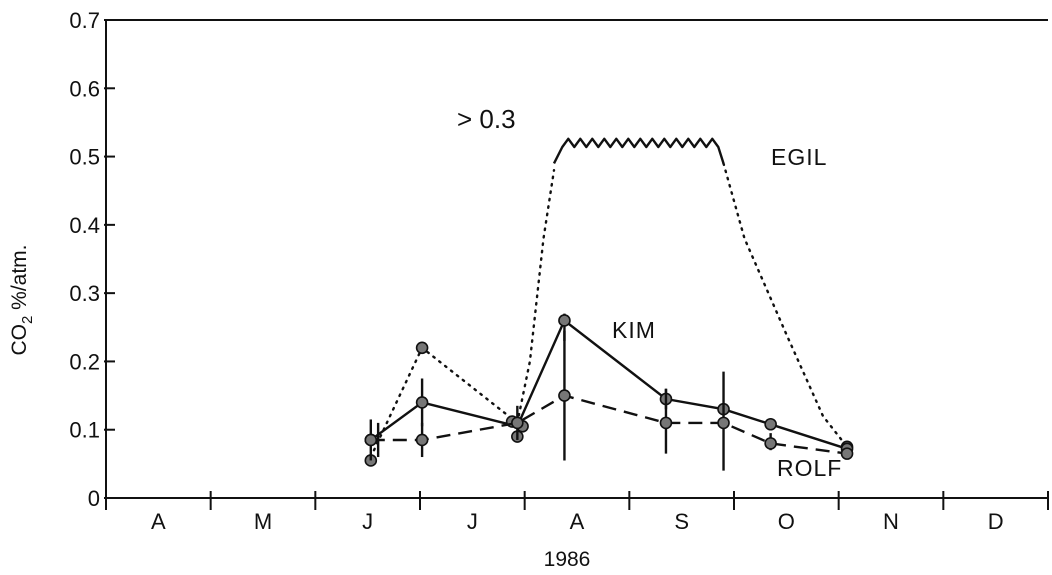 Image resolution: width=1052 pixels, height=575 pixels. What do you see at coordinates (84, 430) in the screenshot?
I see `y-tick-label: 0.1` at bounding box center [84, 430].